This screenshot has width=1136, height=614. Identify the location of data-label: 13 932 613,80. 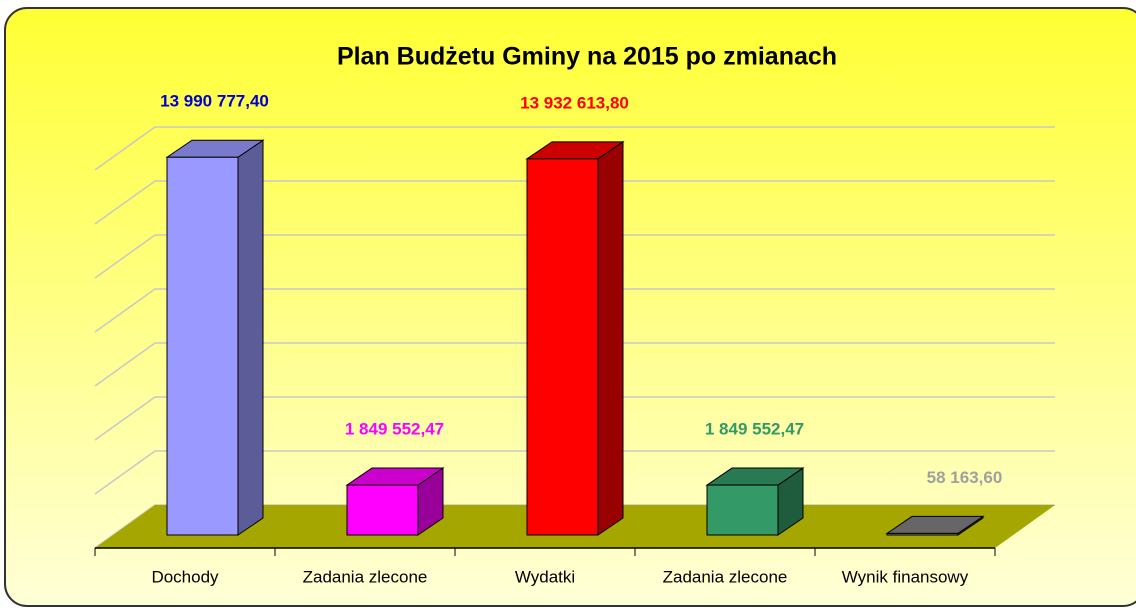
(574, 102).